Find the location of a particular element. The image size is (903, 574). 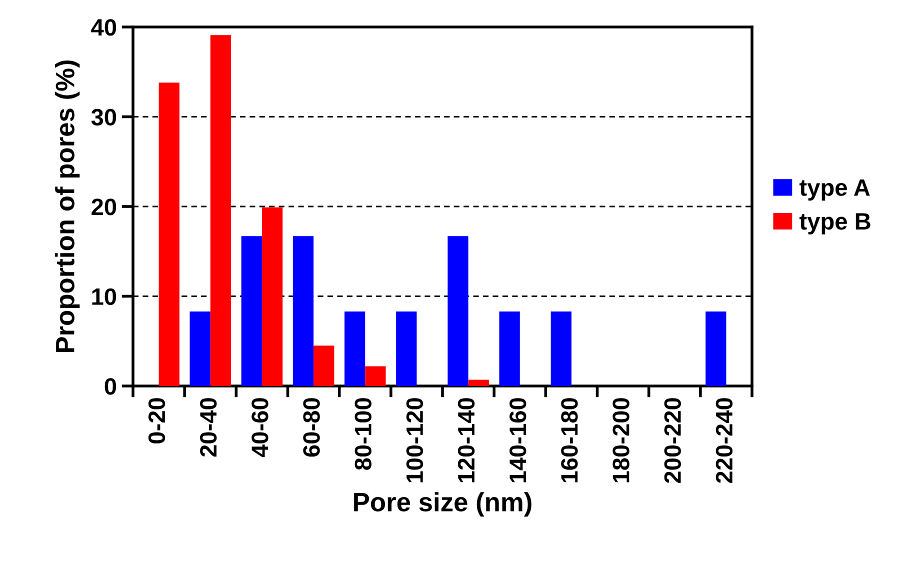

legend-label: type B is located at coordinates (835, 223).